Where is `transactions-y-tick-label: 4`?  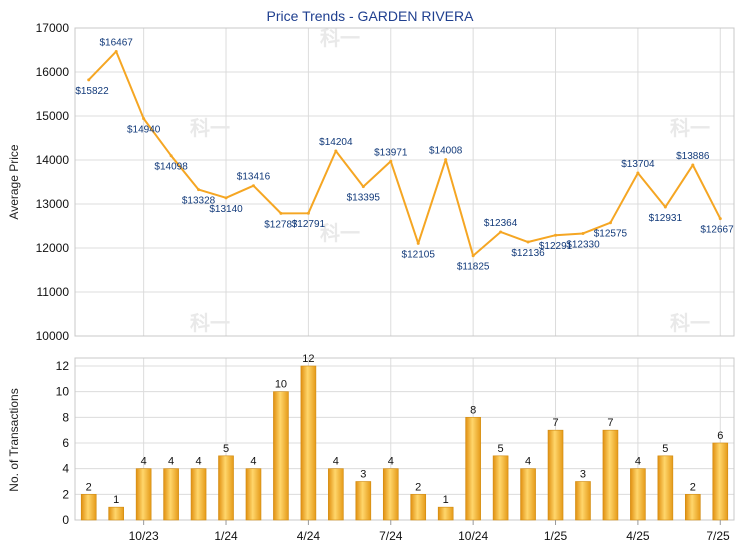
transactions-y-tick-label: 4 is located at coordinates (65, 469).